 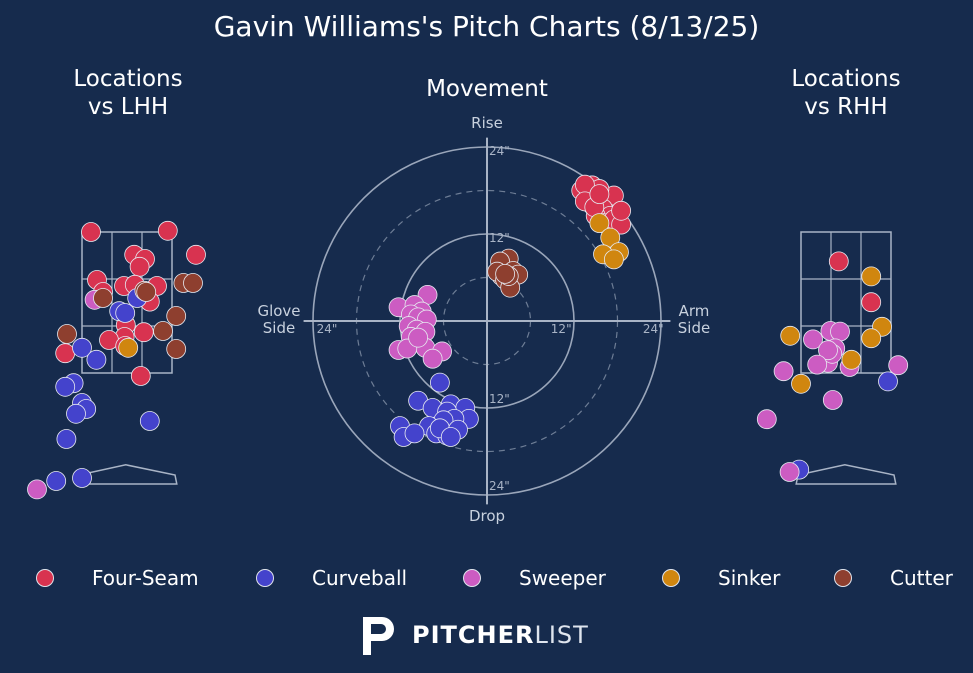 What do you see at coordinates (505, 273) in the screenshot?
I see `movement-pitch-cutter` at bounding box center [505, 273].